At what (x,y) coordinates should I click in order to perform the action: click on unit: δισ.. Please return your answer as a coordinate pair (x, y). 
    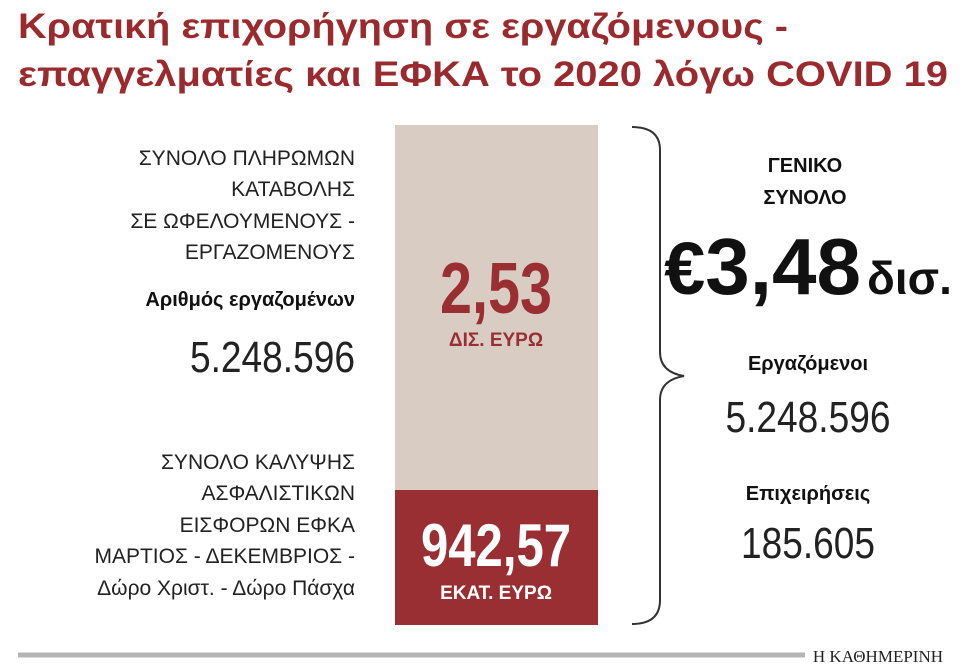
    Looking at the image, I should click on (909, 278).